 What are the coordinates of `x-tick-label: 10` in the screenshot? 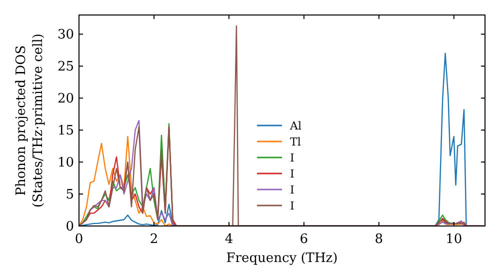 It's located at (454, 239).